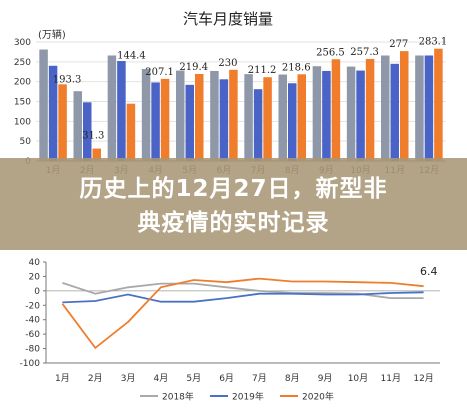 The height and width of the screenshot is (413, 467). I want to click on line-chart-legend: 2018年 2019年 2020年, so click(237, 397).